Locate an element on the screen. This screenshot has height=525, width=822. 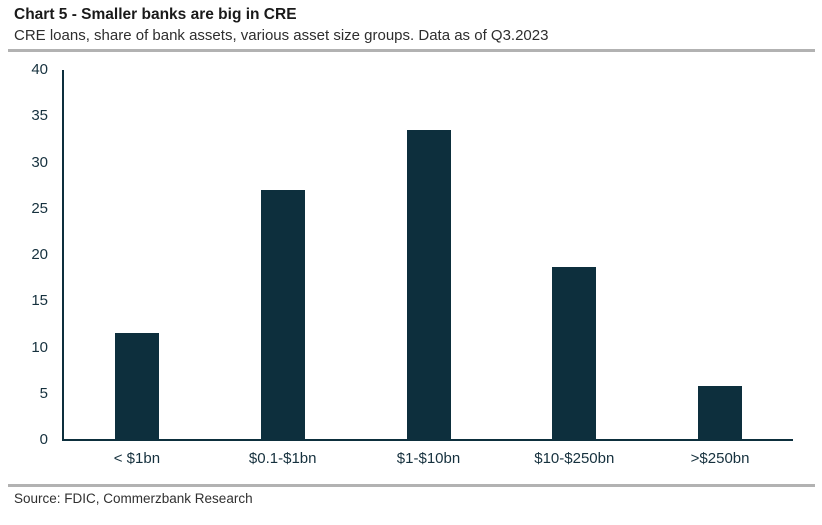
y-tick-label: 25 is located at coordinates (39, 208).